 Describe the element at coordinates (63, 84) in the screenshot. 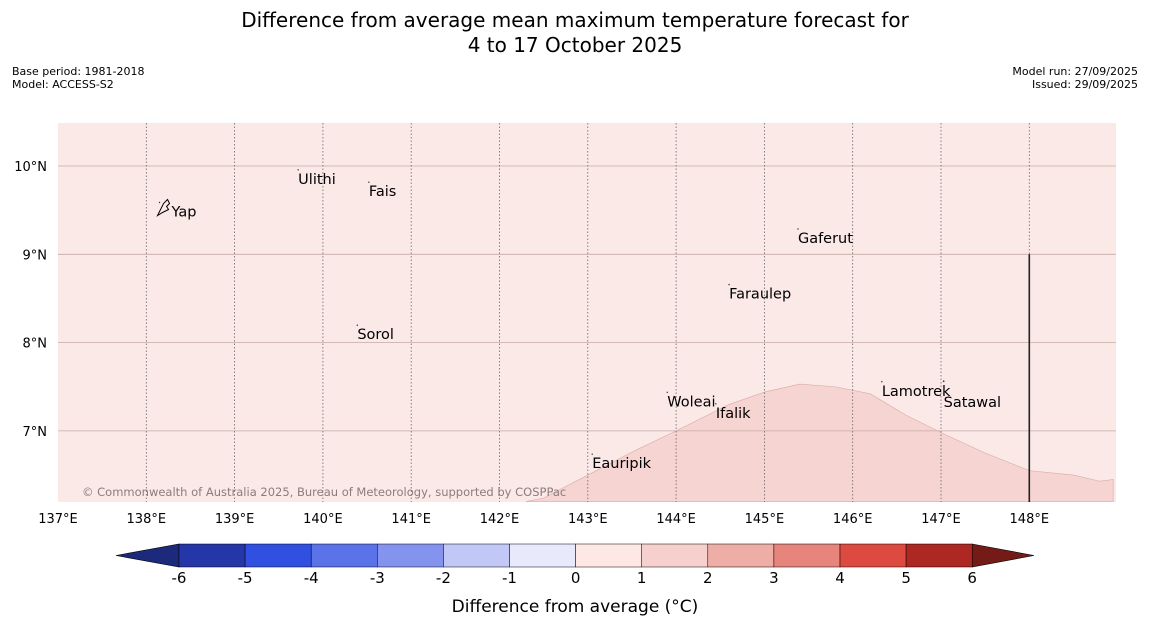

I see `model-name: Model: ACCESS-S2` at that location.